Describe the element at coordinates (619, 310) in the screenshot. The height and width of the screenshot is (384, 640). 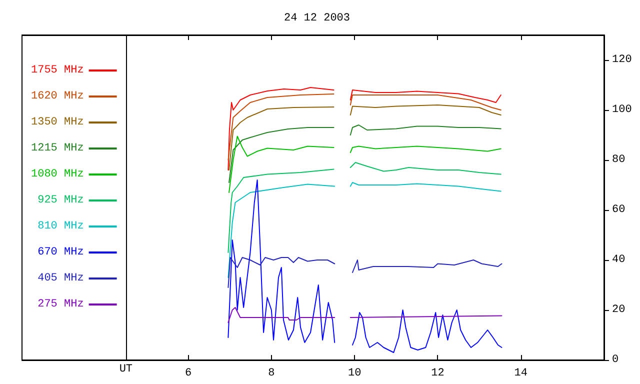
I see `y-tick-label: 20` at that location.